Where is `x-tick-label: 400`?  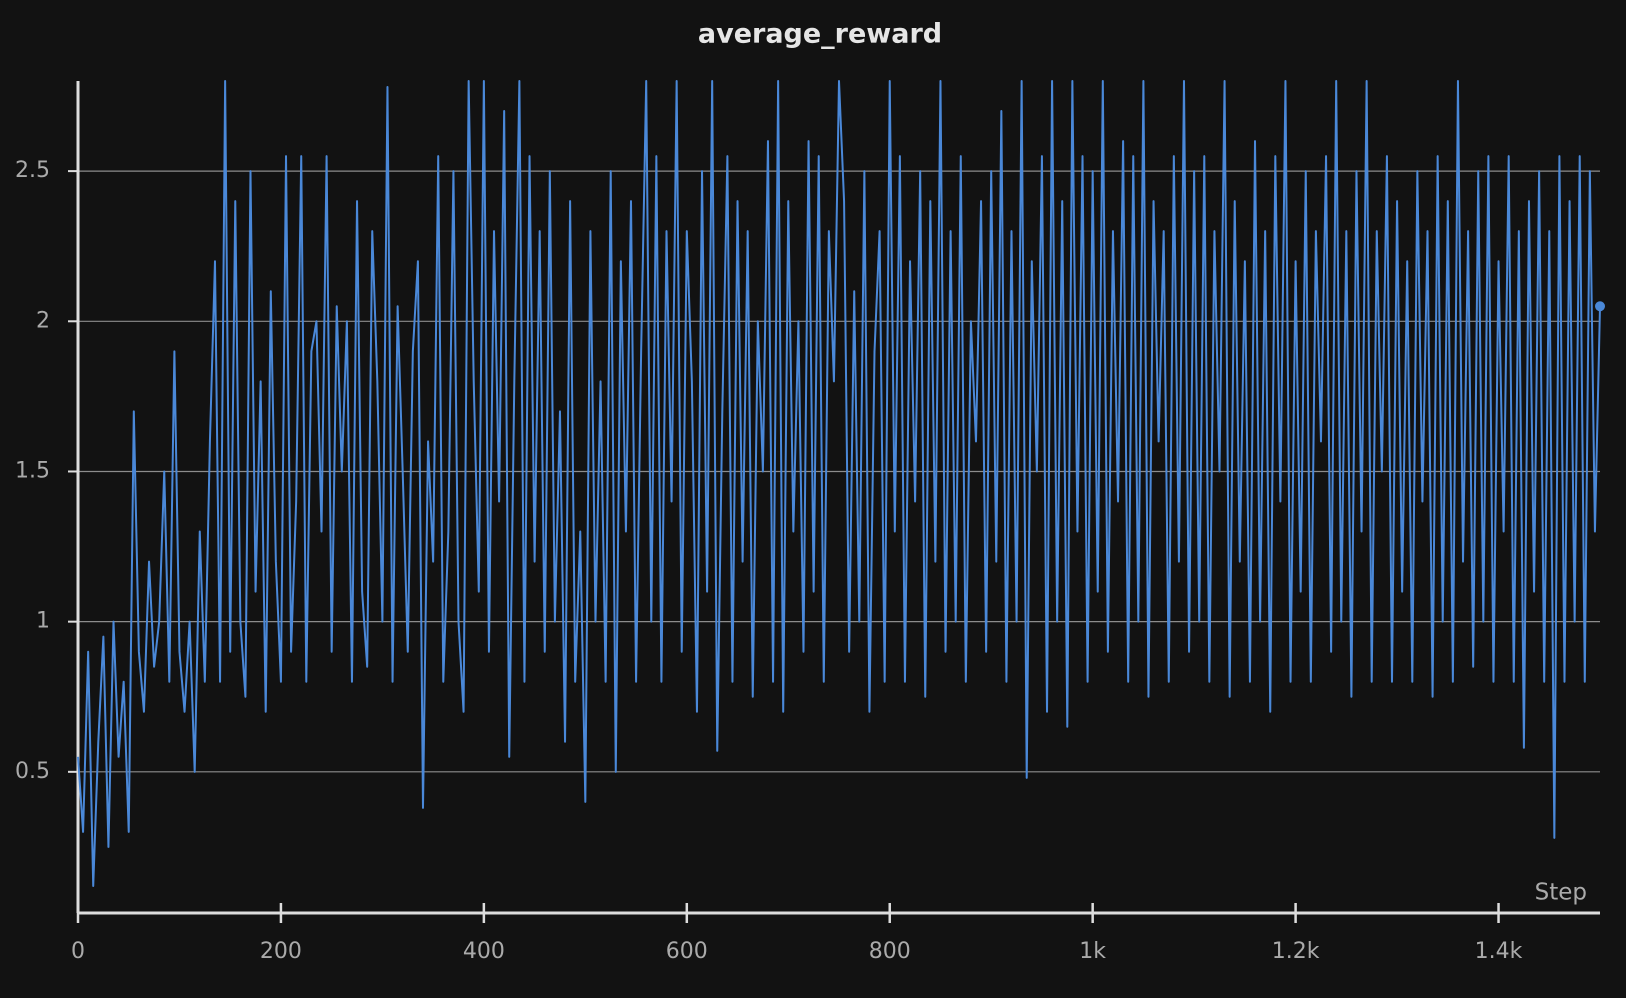
x-tick-label: 400 is located at coordinates (484, 951).